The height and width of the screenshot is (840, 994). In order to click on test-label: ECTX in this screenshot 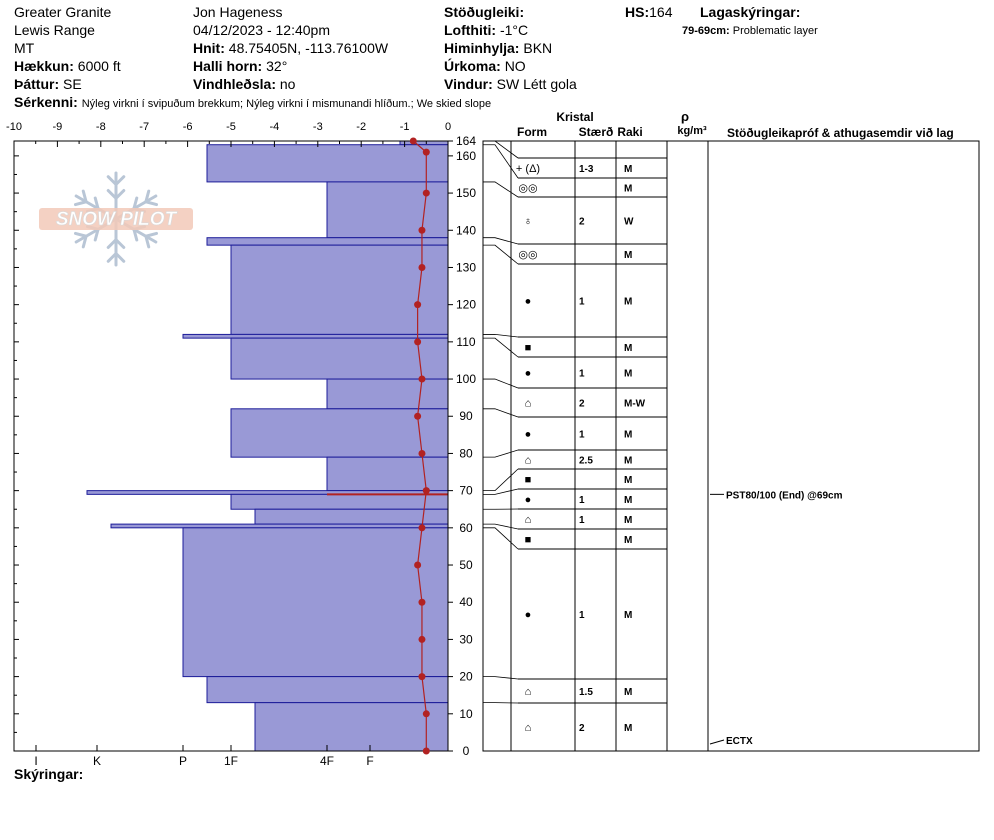, I will do `click(739, 741)`.